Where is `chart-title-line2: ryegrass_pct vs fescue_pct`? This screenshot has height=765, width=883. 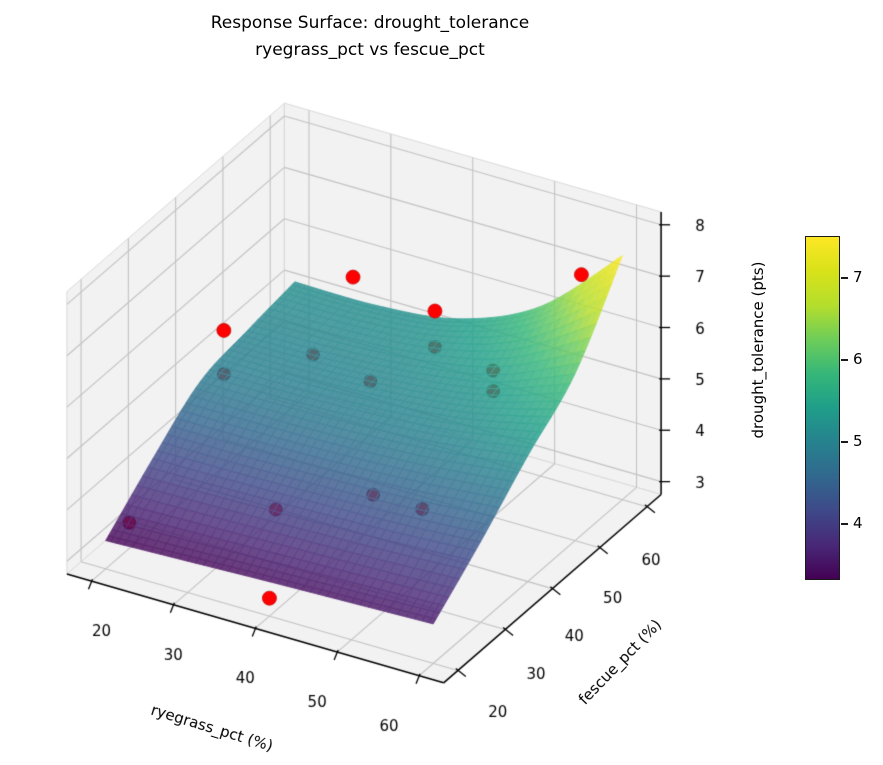 chart-title-line2: ryegrass_pct vs fescue_pct is located at coordinates (370, 50).